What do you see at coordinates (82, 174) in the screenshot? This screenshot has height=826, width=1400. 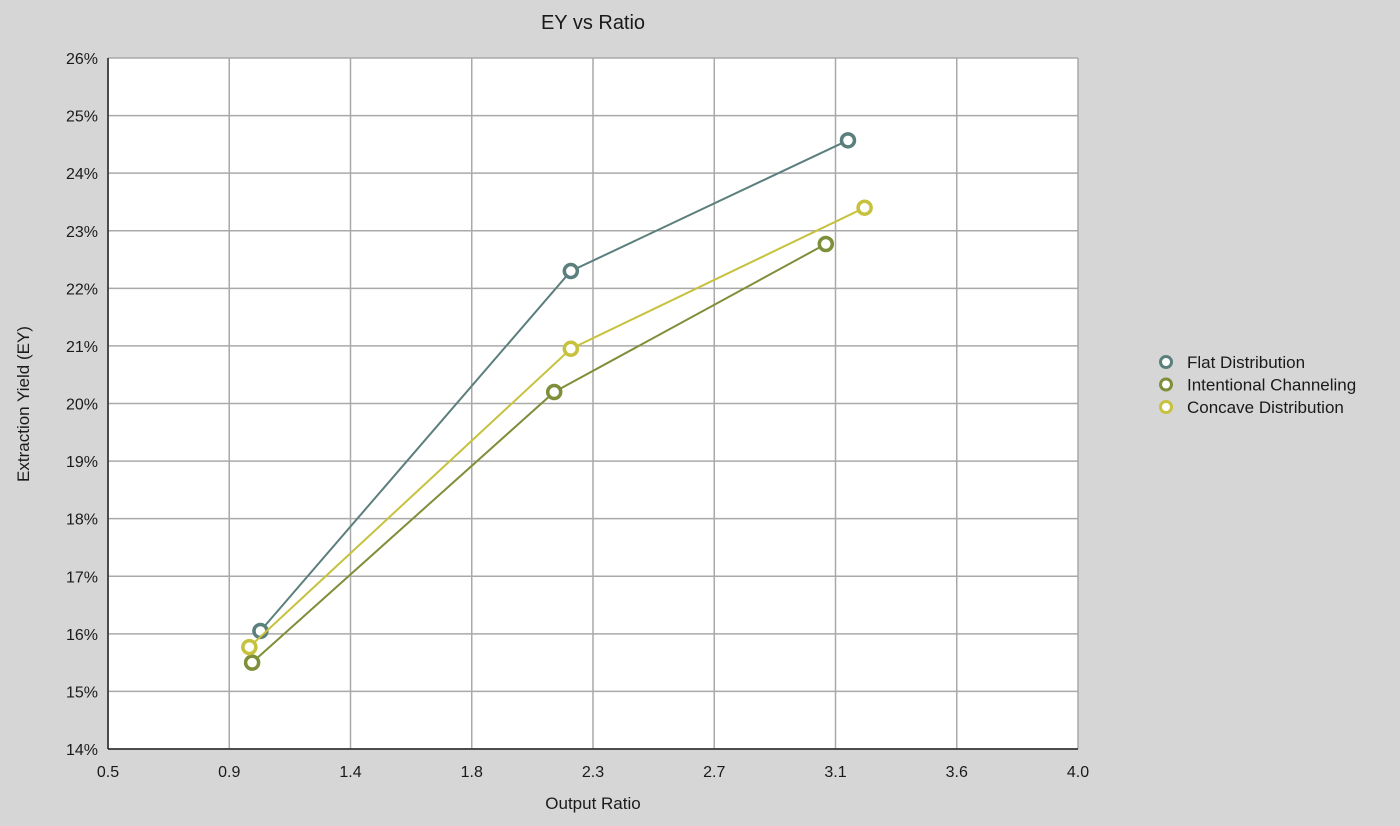 I see `y-tick-label: 24%` at bounding box center [82, 174].